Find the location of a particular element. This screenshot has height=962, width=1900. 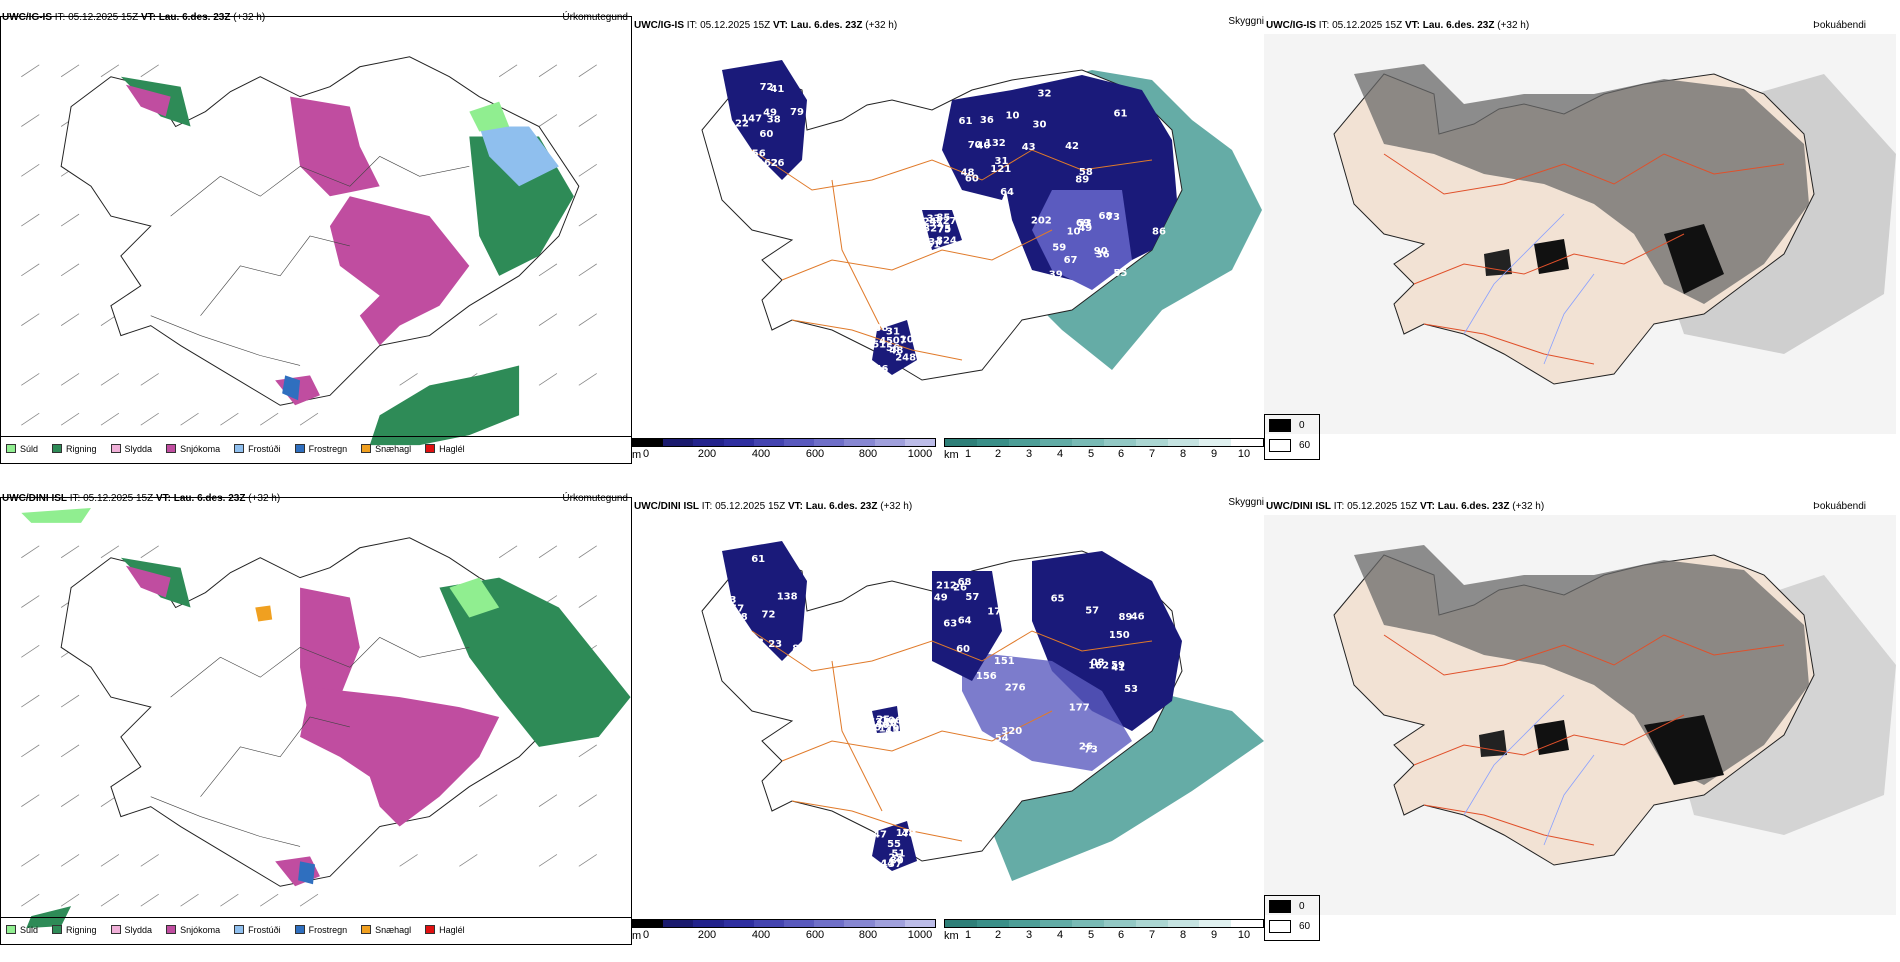

cloudbase-north is located at coordinates (967, 626).